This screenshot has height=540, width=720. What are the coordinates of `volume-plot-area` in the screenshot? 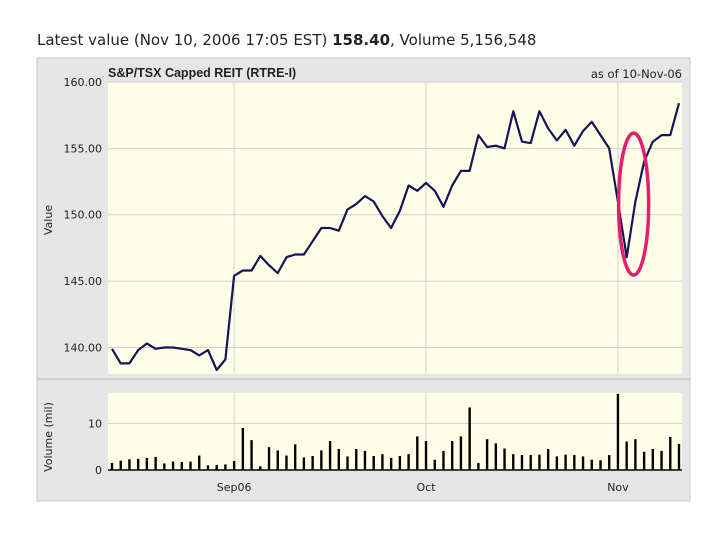 It's located at (395, 431).